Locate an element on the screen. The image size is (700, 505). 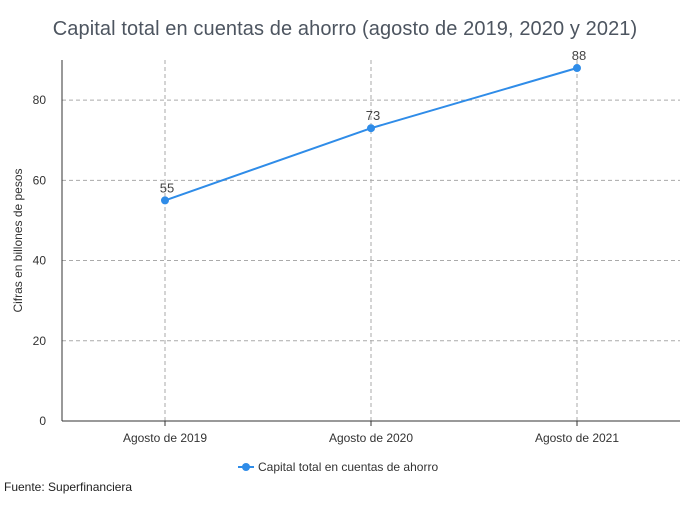
y-axis-title: Cifras en billones de pesos is located at coordinates (18, 240).